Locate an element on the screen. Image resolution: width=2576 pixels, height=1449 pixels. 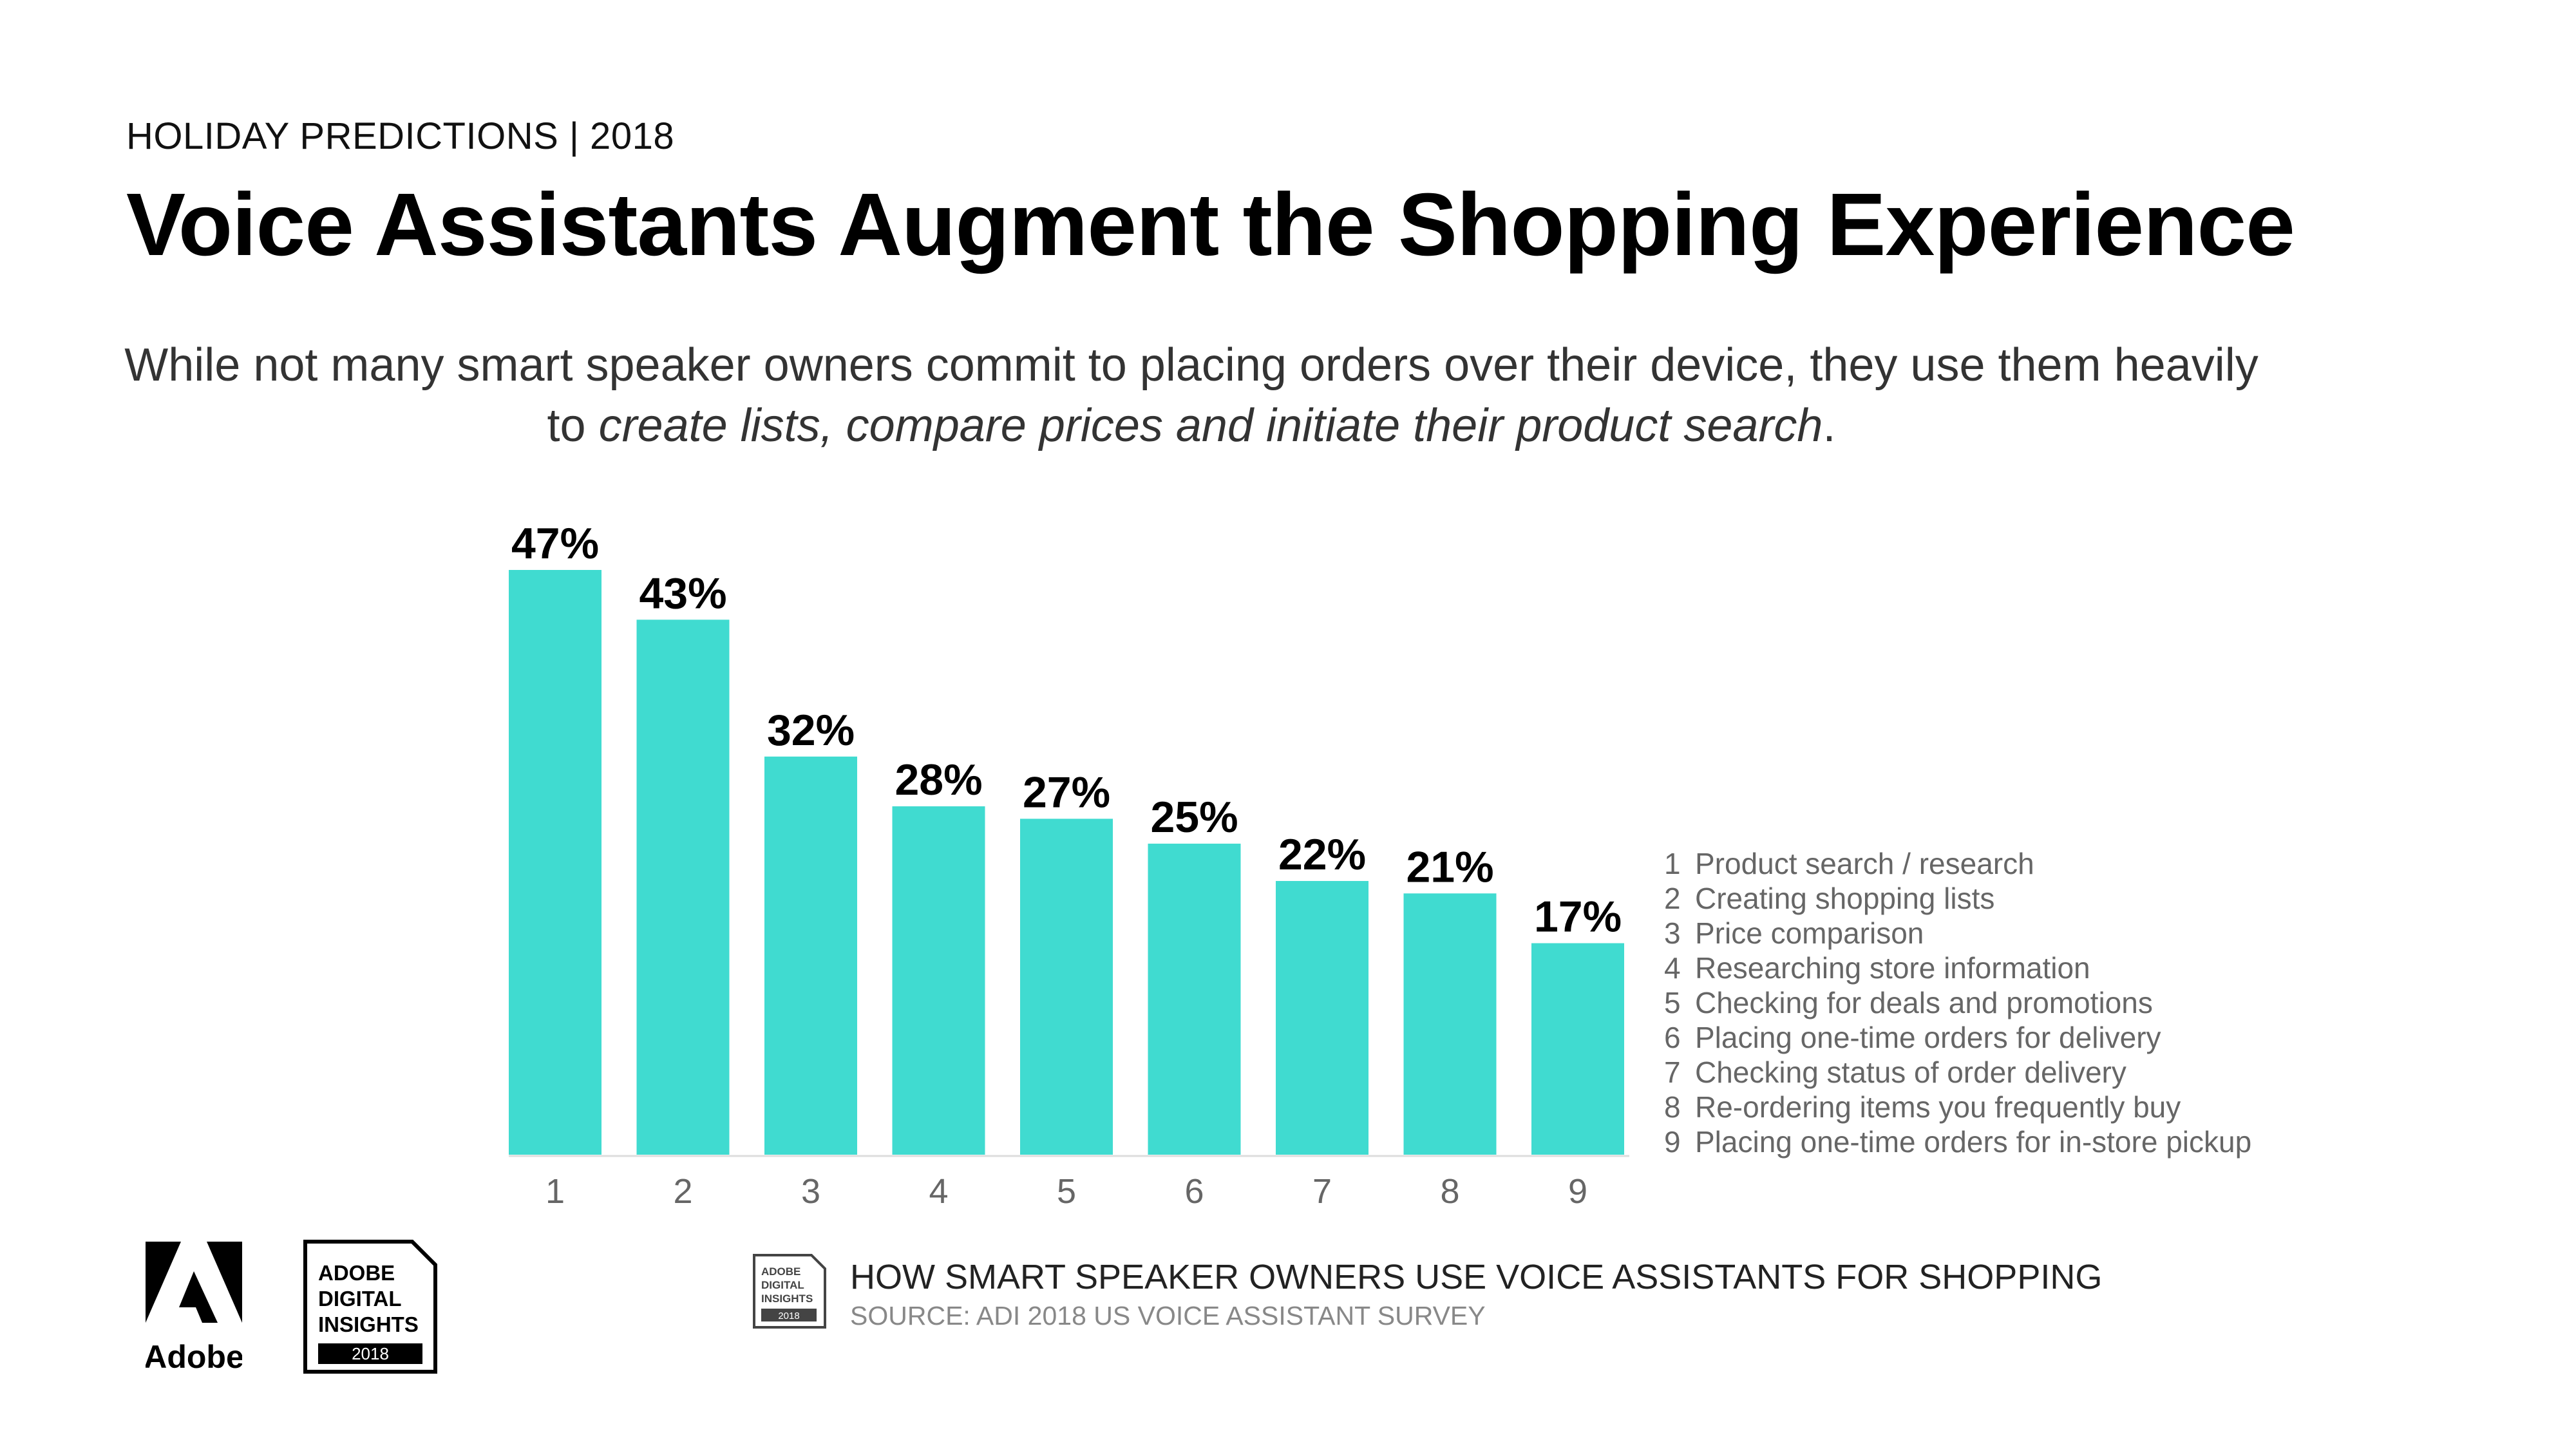
bar-value-label-8: 21% is located at coordinates (1449, 867).